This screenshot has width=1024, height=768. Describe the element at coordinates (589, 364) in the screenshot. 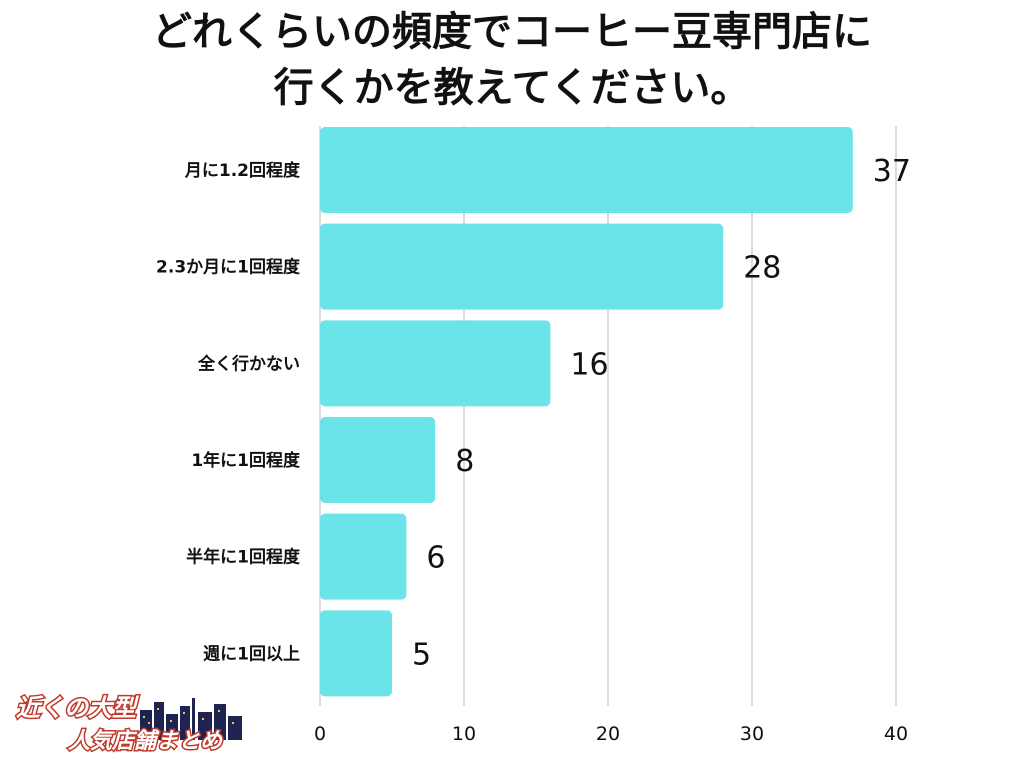

I see `value-label: 16` at that location.